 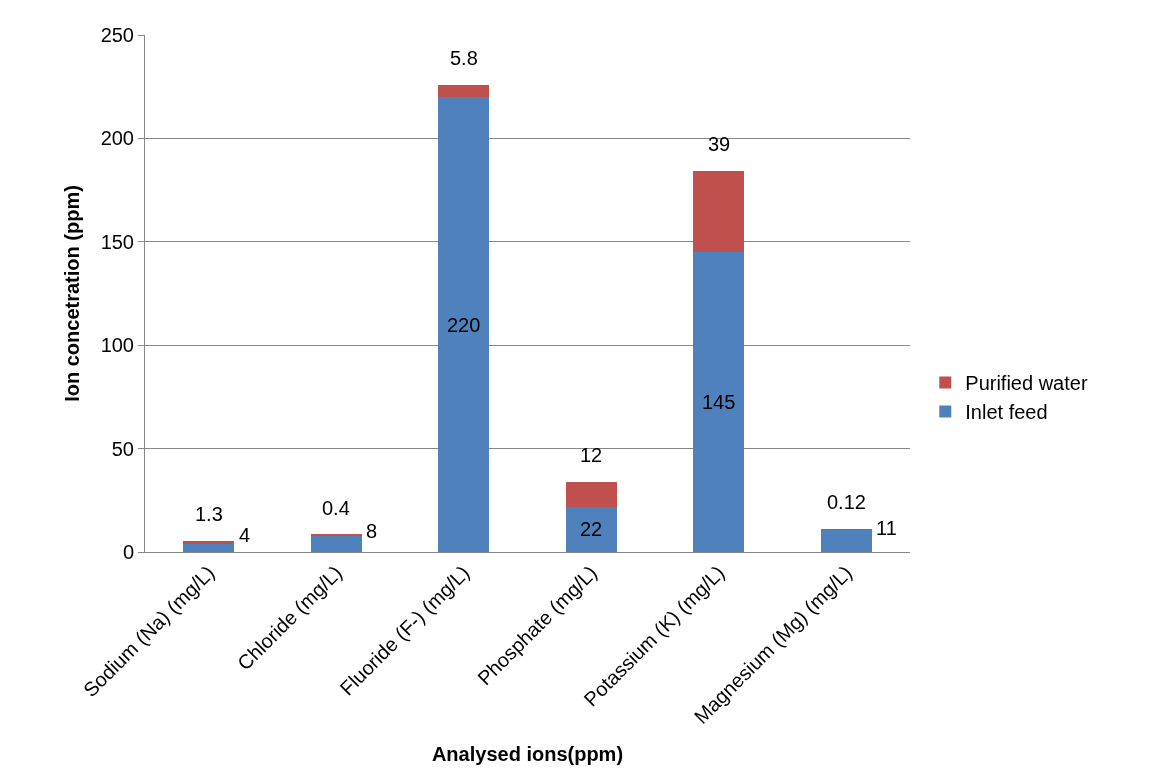 I want to click on data-label: 1.3, so click(x=209, y=514).